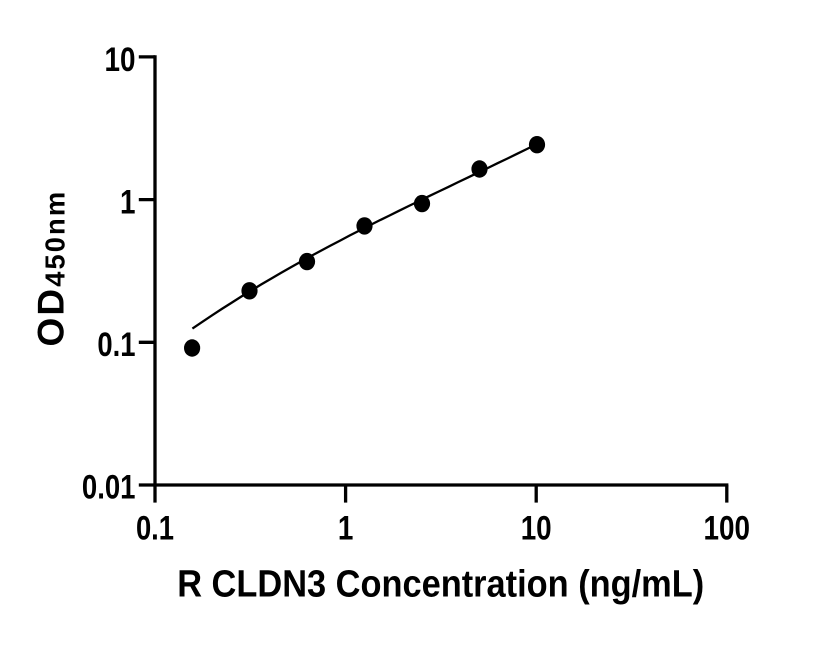  I want to click on svg-text: 0.01, so click(109, 487).